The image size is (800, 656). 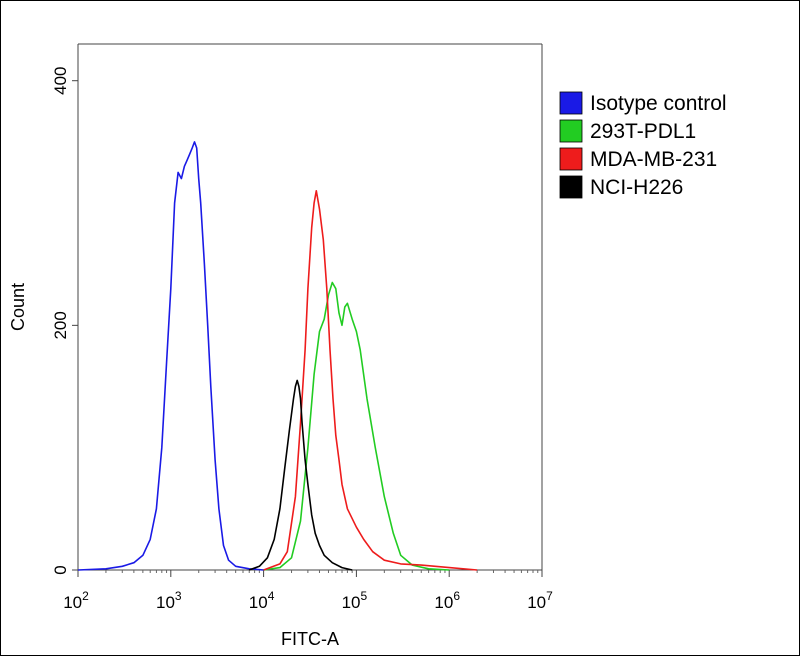 I want to click on x-tick-label: 10², so click(x=76, y=600).